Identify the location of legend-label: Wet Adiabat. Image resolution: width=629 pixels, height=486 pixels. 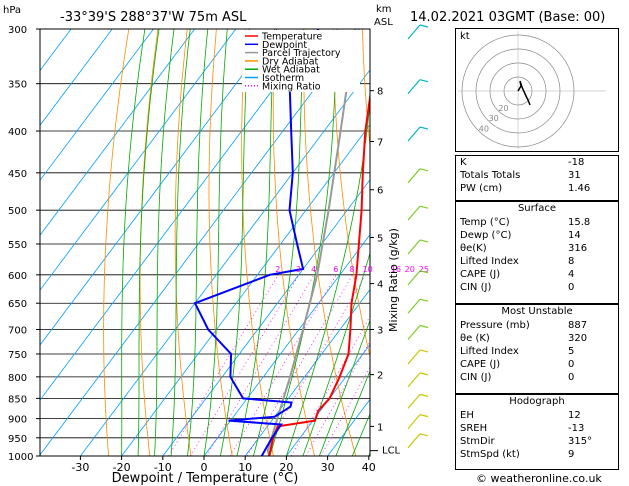
(291, 70).